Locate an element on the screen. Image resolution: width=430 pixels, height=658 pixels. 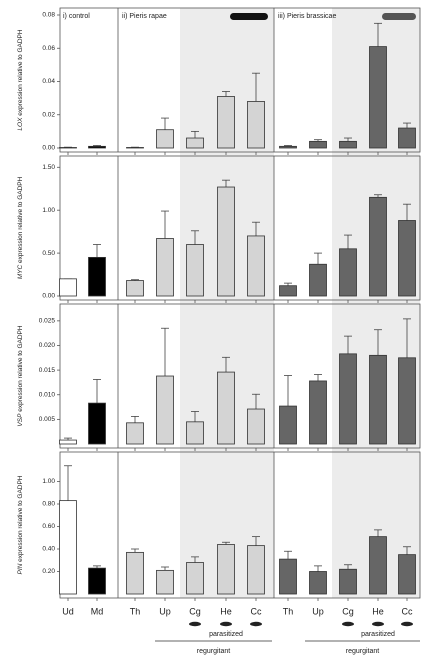
y-axis-label: PIN expression relative to GADPH is located at coordinates (20, 524).